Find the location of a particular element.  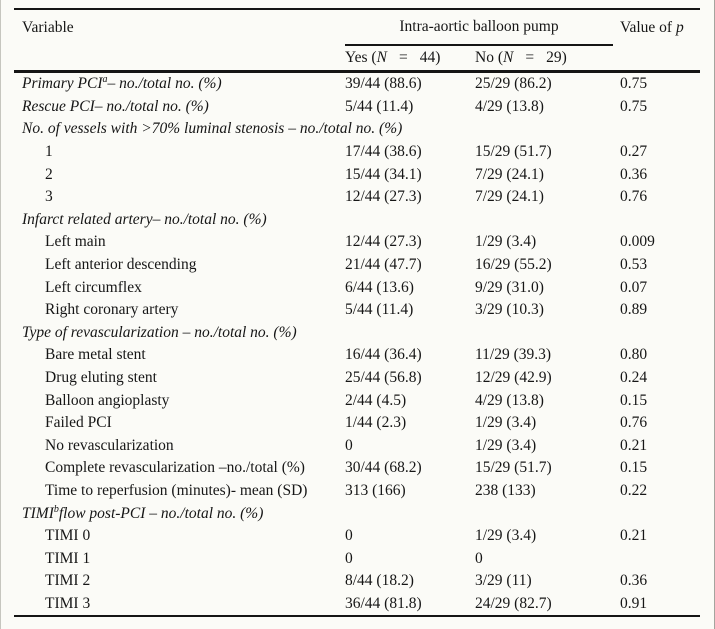

row-label: TIMI 1 is located at coordinates (68, 558).